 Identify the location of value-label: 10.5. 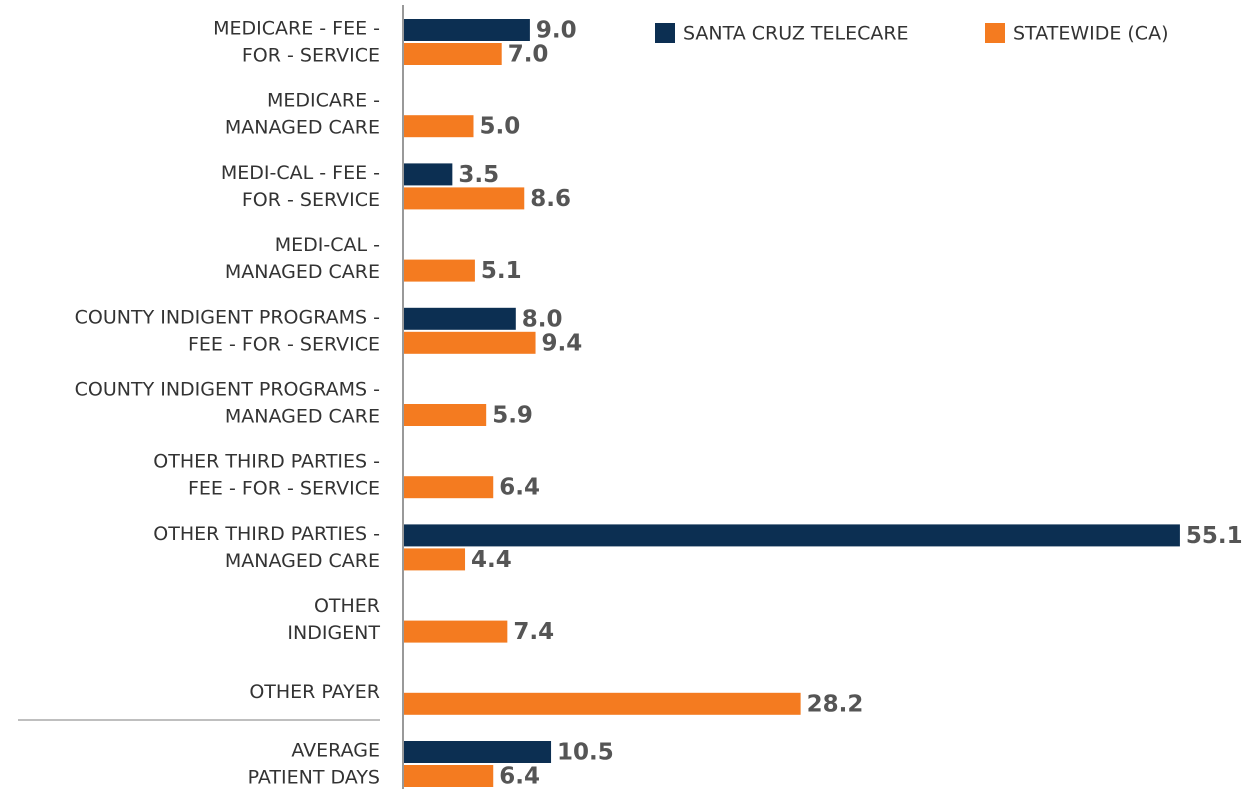
(585, 753).